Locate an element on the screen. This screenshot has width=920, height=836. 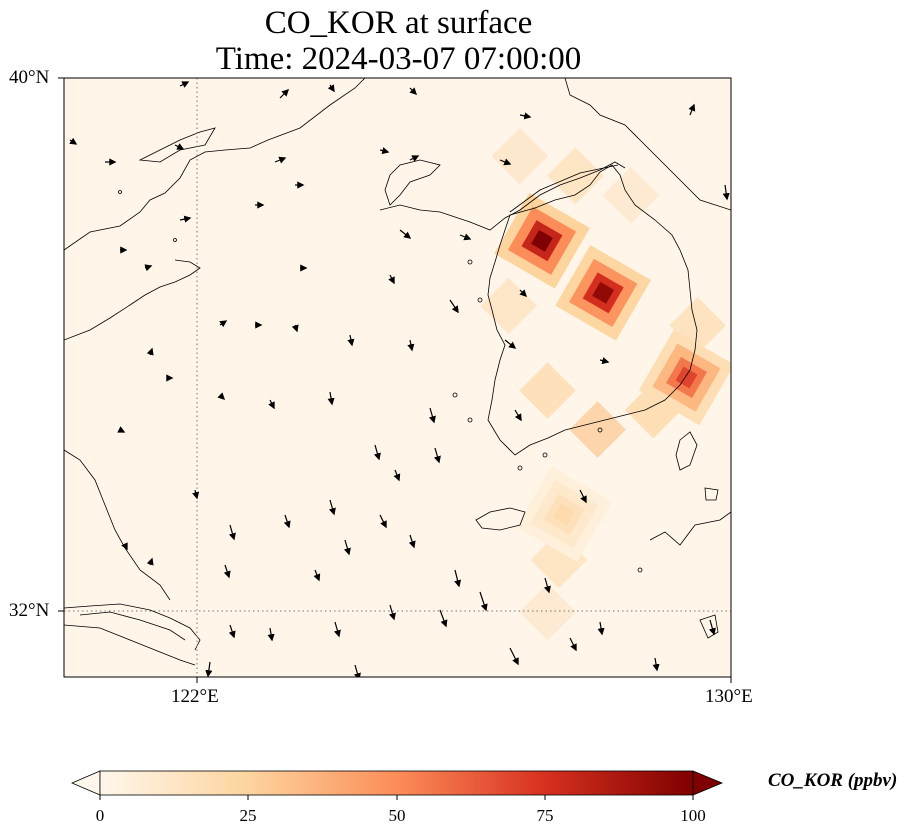
colorbar-tick-label: 0 is located at coordinates (100, 815).